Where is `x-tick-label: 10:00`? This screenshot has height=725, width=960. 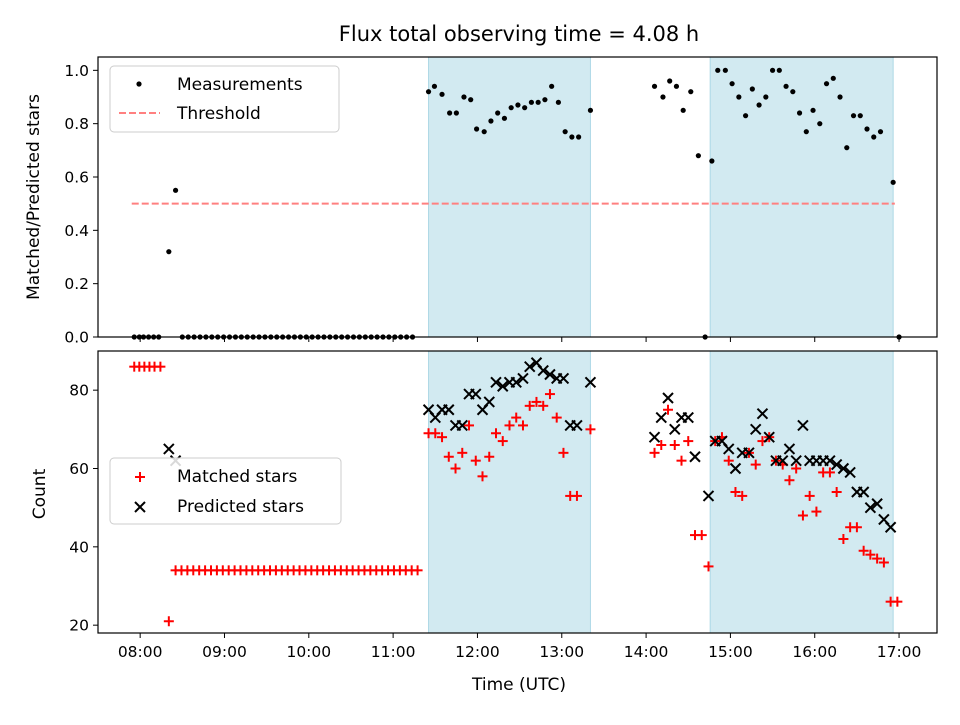 x-tick-label: 10:00 is located at coordinates (308, 652).